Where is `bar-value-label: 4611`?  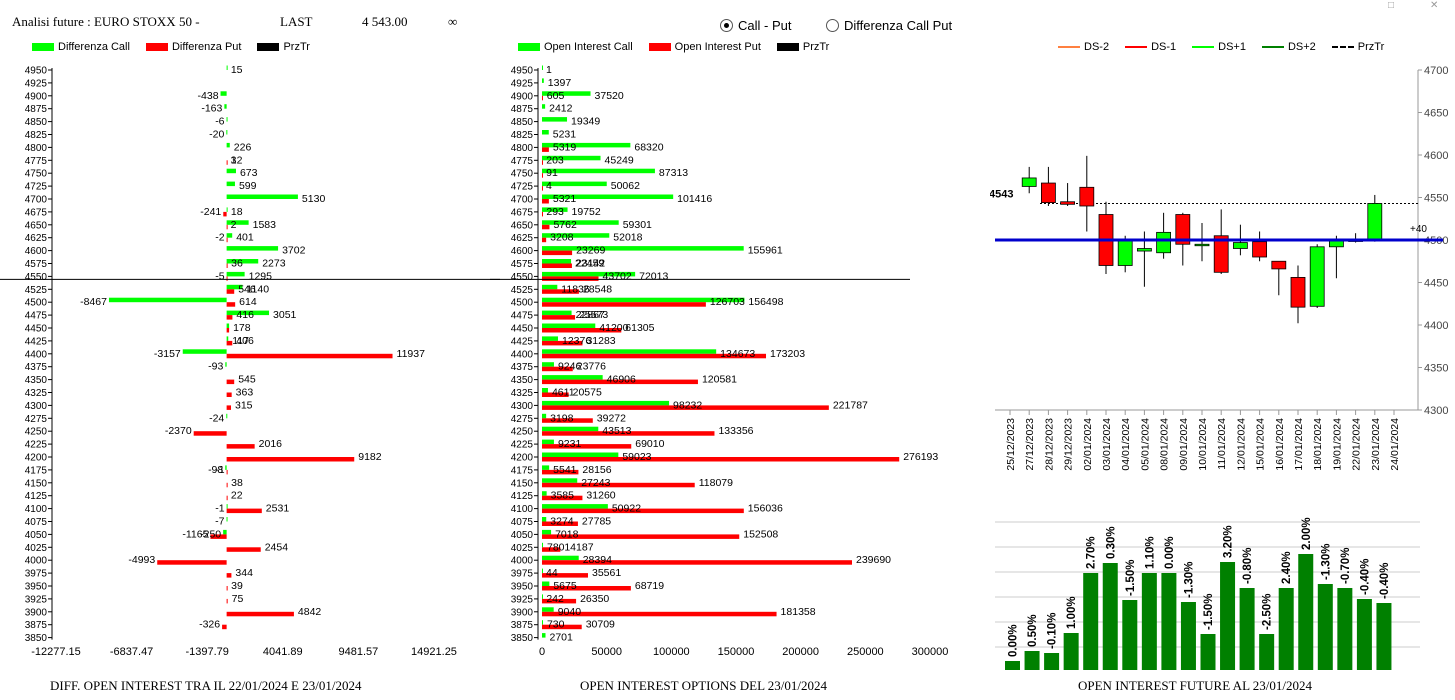 bar-value-label: 4611 is located at coordinates (563, 393).